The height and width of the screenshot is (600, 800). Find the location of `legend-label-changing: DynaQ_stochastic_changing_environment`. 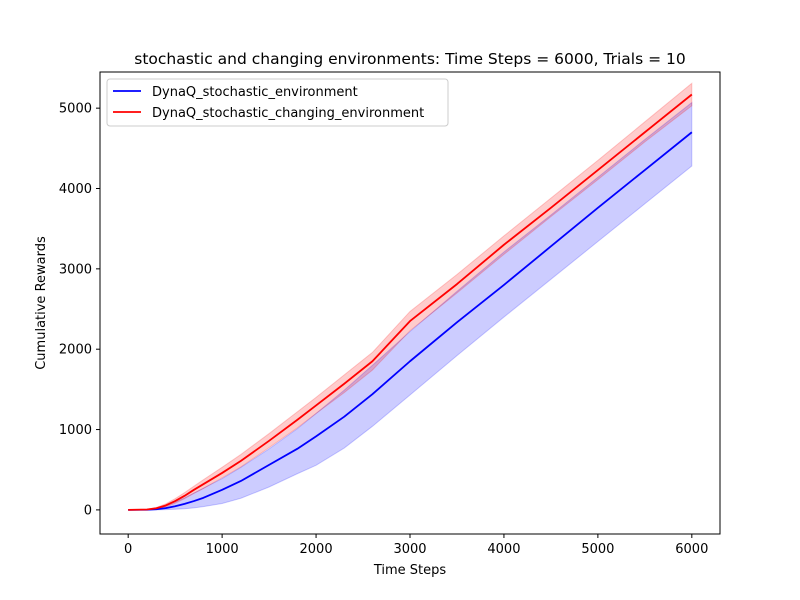

legend-label-changing: DynaQ_stochastic_changing_environment is located at coordinates (288, 113).